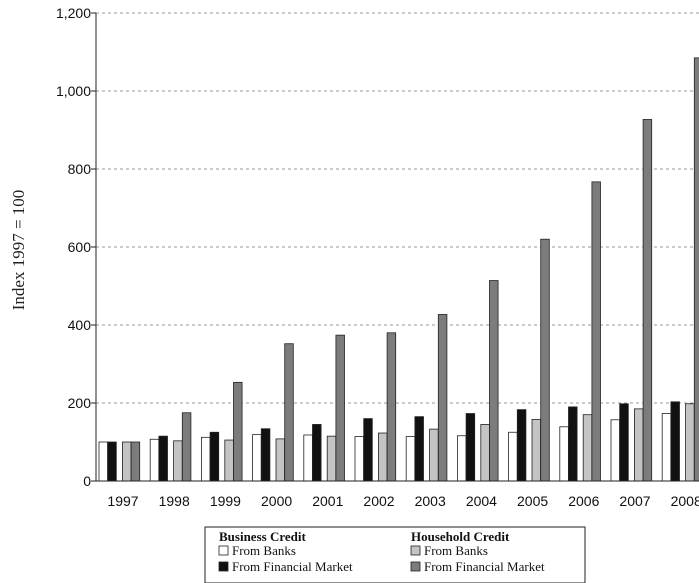 This screenshot has width=699, height=583. I want to click on y-tick-labels: 0 200 400 600 800 1,000 1,200, so click(73, 247).